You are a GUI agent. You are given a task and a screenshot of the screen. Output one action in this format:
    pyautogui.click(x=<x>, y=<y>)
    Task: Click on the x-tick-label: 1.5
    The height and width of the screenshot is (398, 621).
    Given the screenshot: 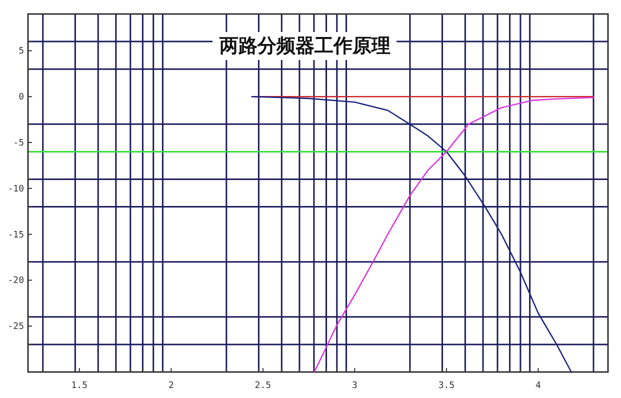 What is the action you would take?
    pyautogui.click(x=79, y=386)
    